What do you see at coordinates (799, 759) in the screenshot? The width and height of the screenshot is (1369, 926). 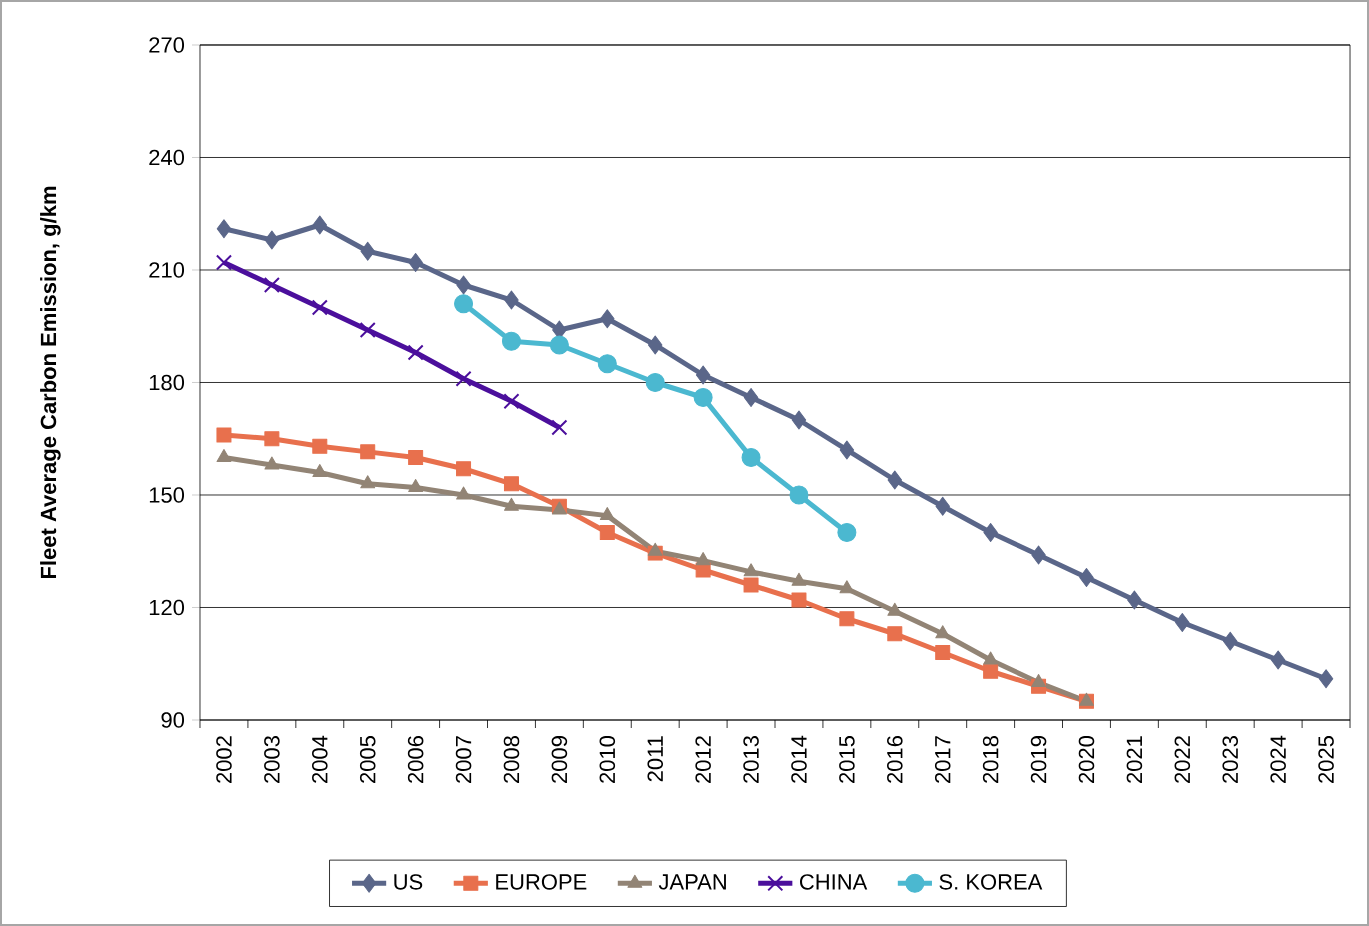 I see `x-tick-label: 2014` at bounding box center [799, 759].